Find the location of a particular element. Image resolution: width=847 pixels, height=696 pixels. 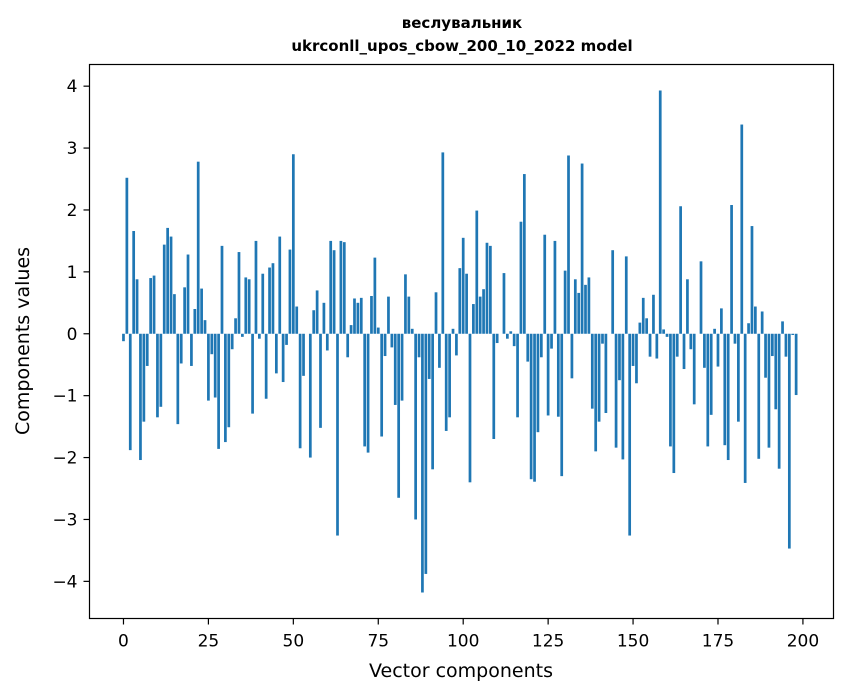

y-tick-label: −2 is located at coordinates (64, 459).